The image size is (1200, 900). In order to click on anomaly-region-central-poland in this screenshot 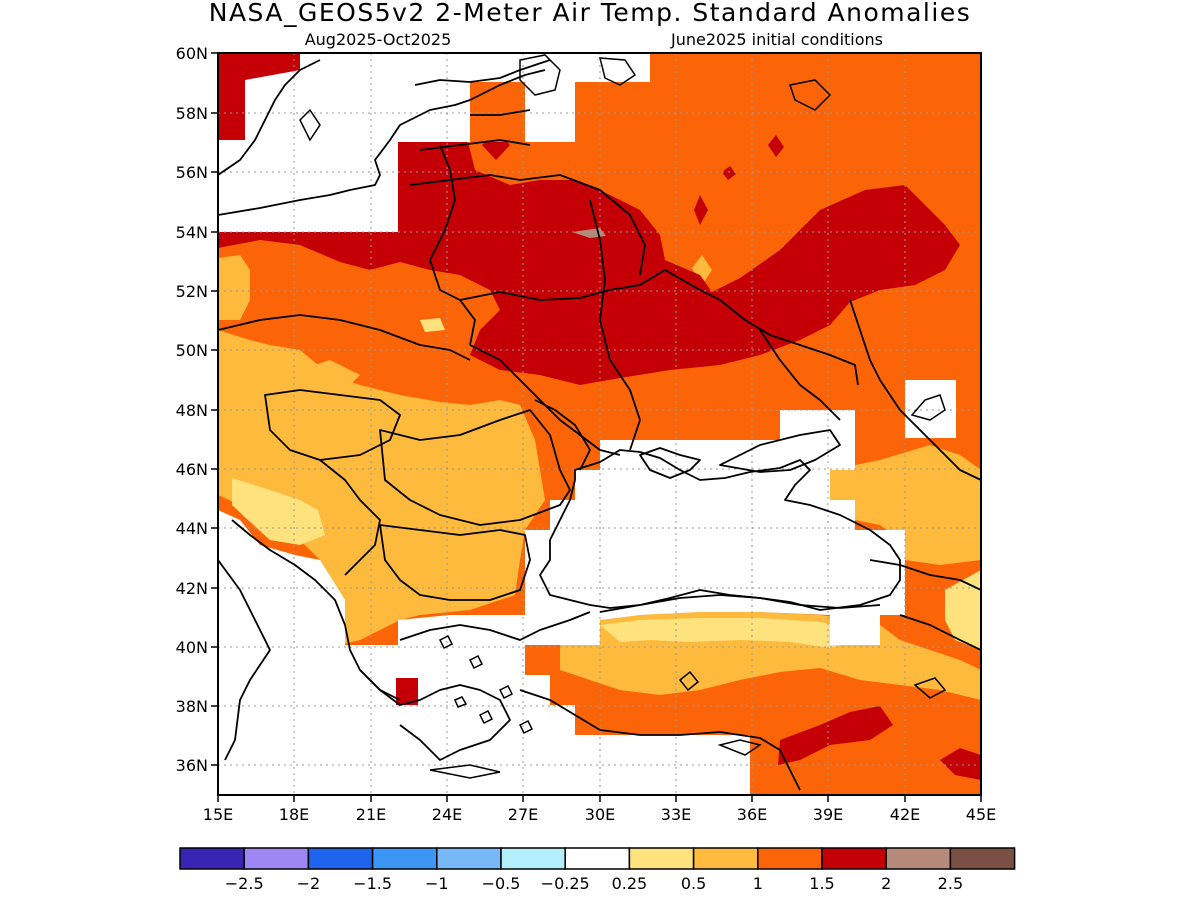, I will do `click(432, 325)`.